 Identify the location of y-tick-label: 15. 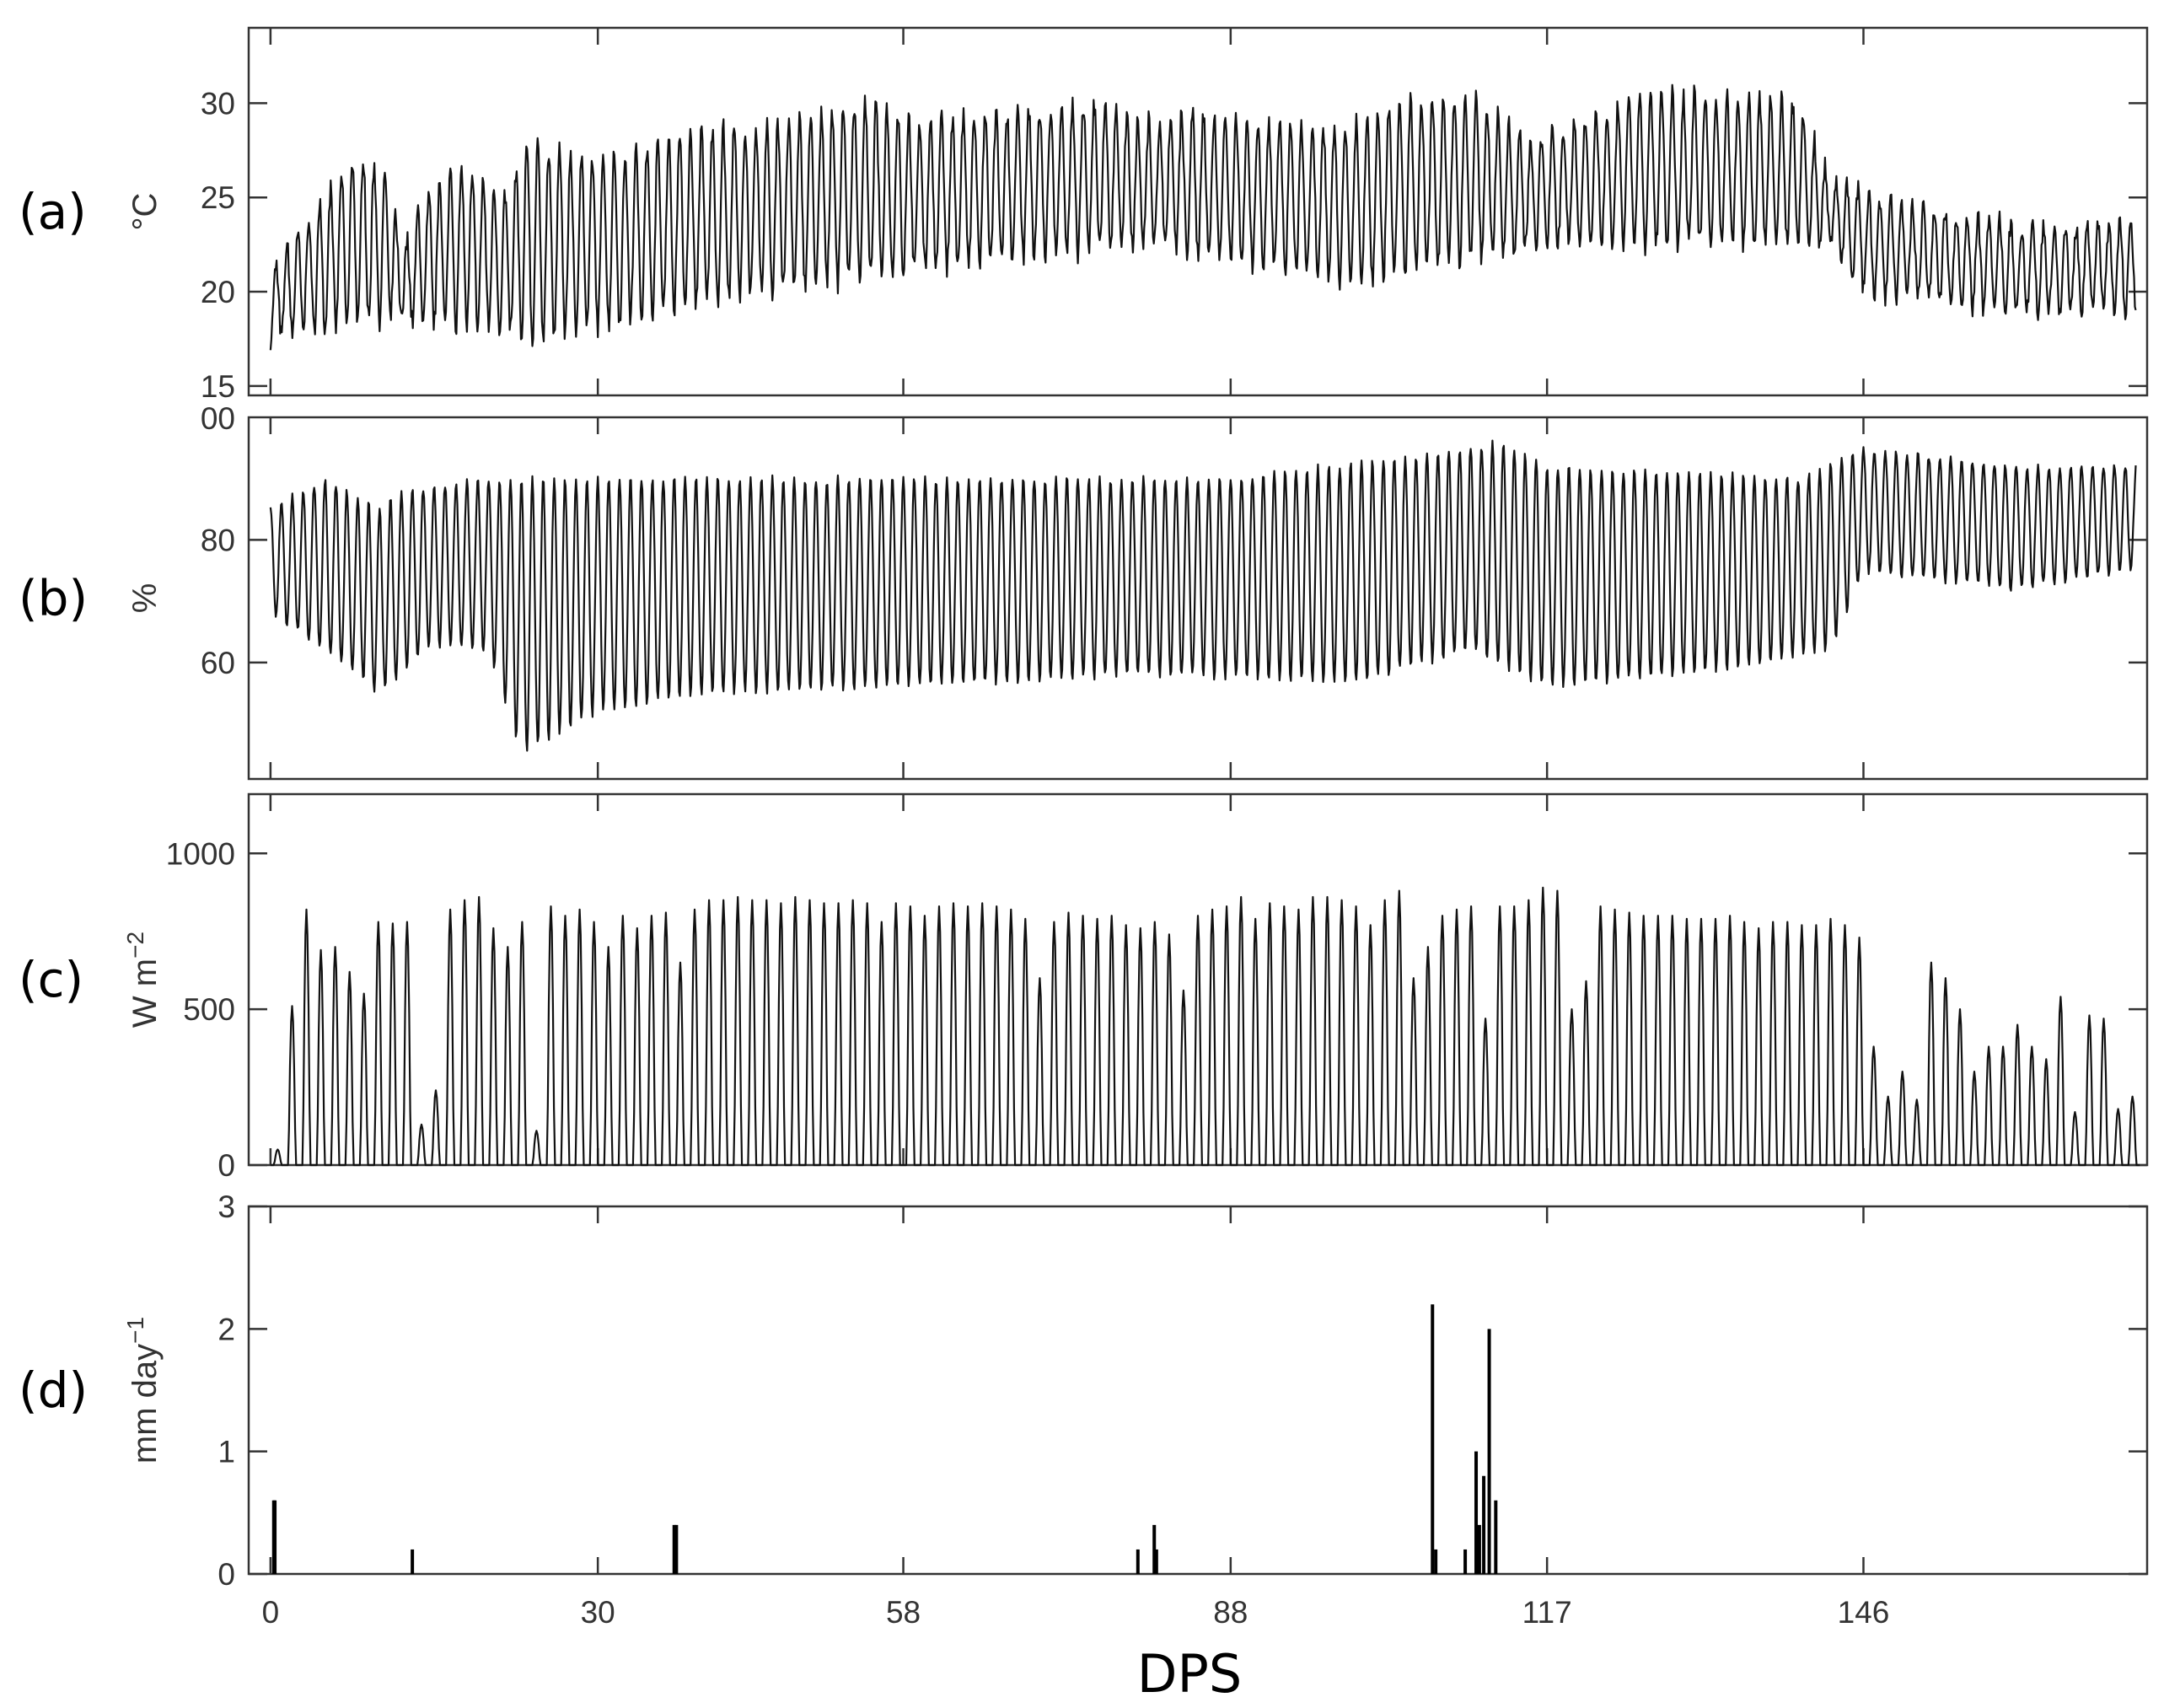
(218, 386).